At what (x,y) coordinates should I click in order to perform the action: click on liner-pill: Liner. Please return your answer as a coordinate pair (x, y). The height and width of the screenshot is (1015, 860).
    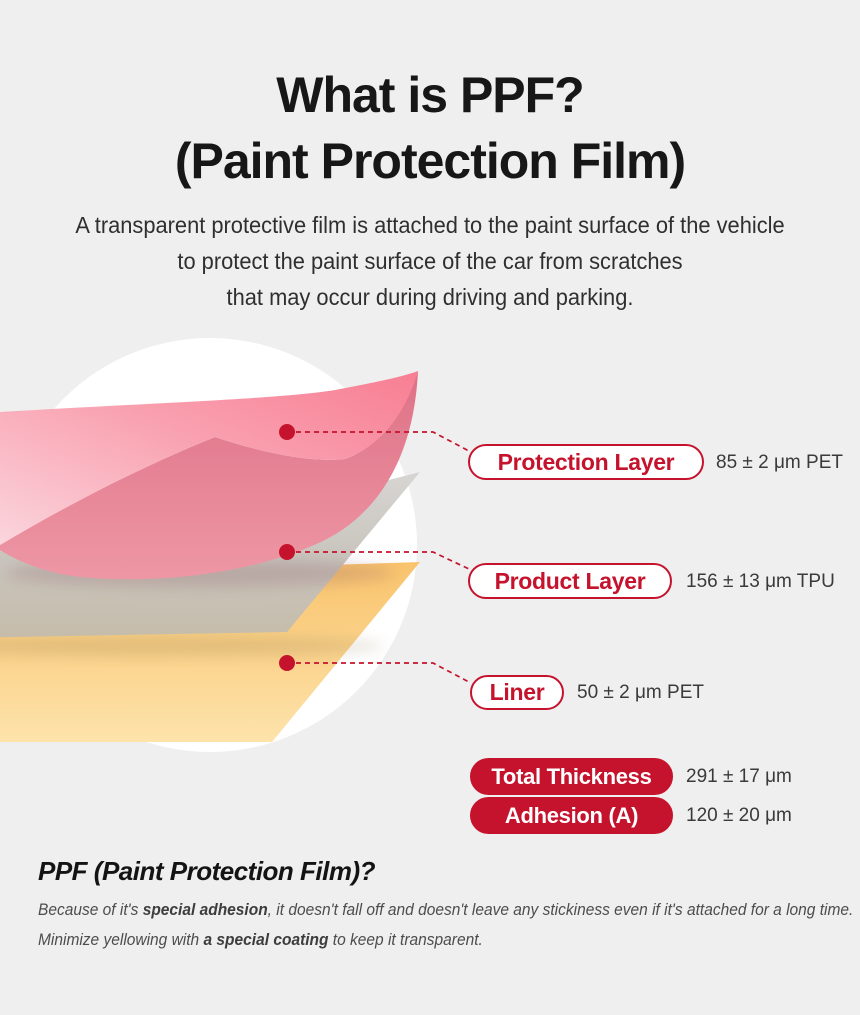
    Looking at the image, I should click on (517, 692).